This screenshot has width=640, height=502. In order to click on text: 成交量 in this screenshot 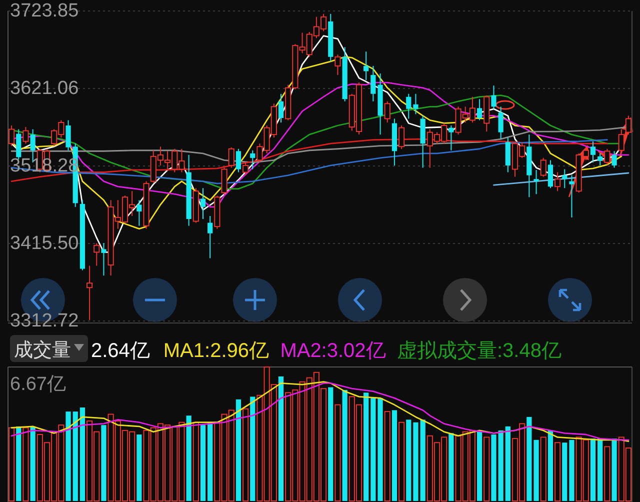, I will do `click(42, 350)`.